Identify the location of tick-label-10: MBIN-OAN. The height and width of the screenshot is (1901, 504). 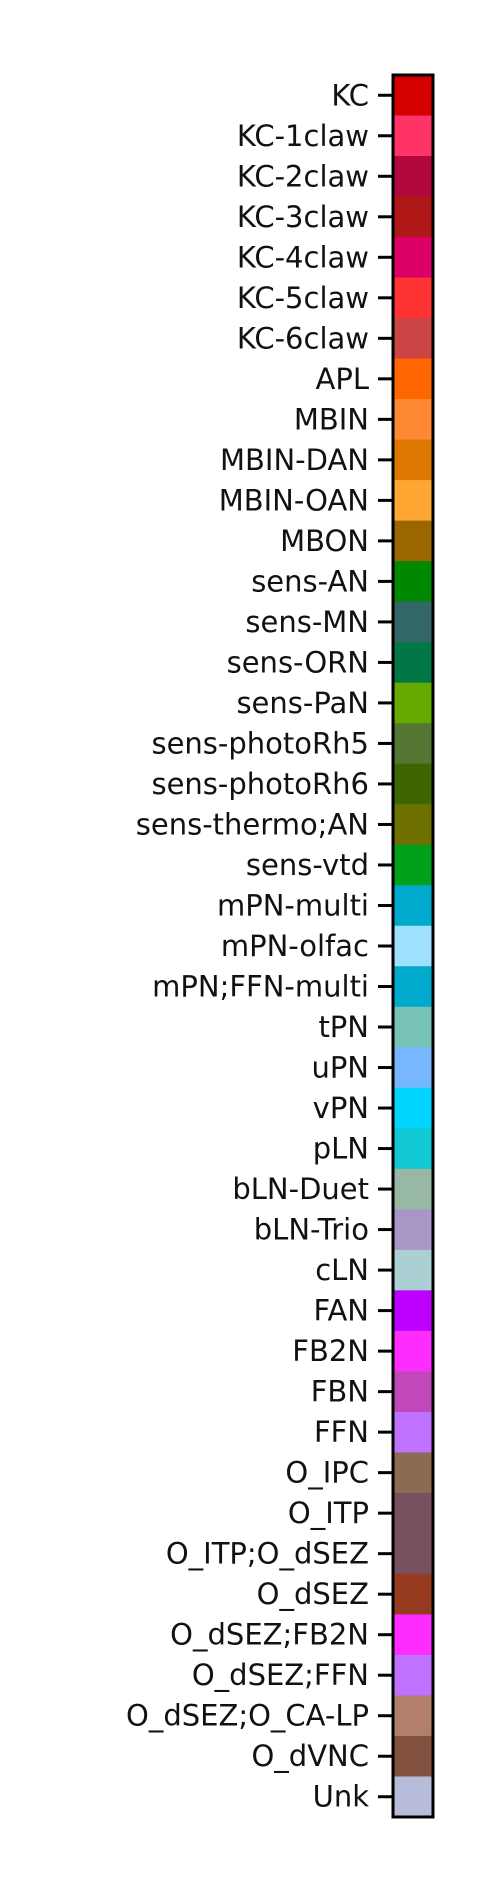
(294, 500).